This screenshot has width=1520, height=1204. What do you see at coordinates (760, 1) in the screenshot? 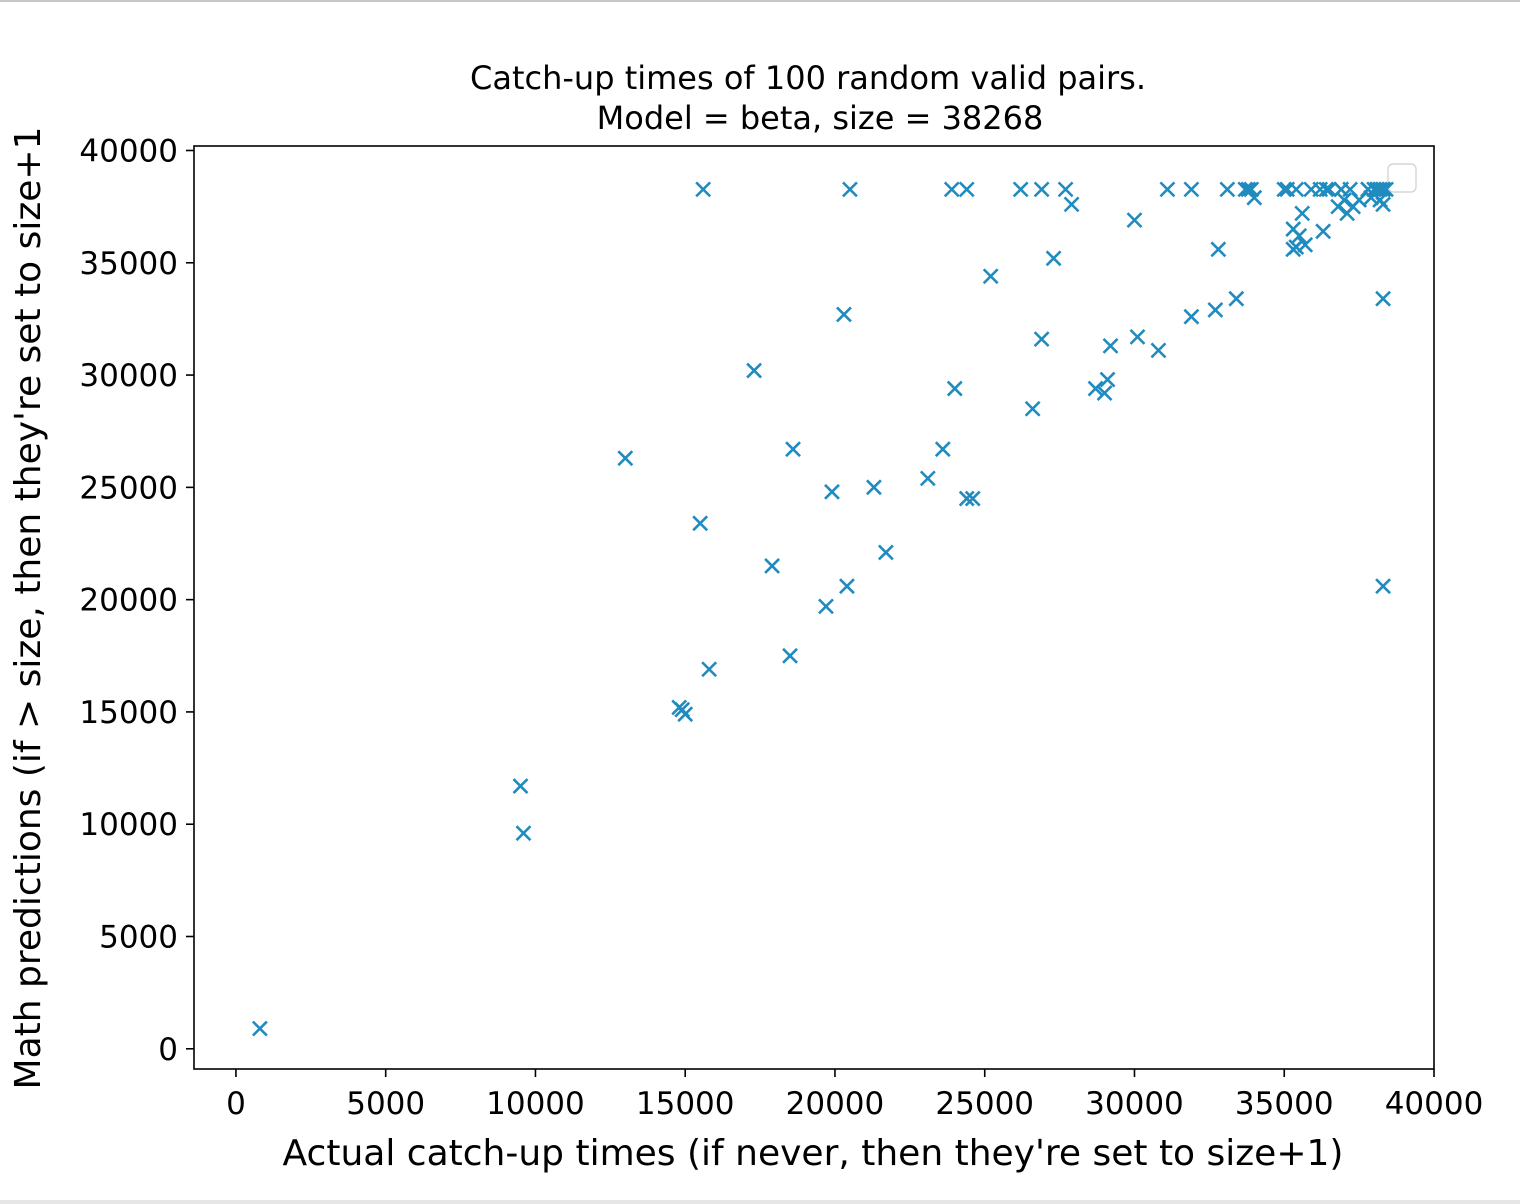
I see `top-border-line` at bounding box center [760, 1].